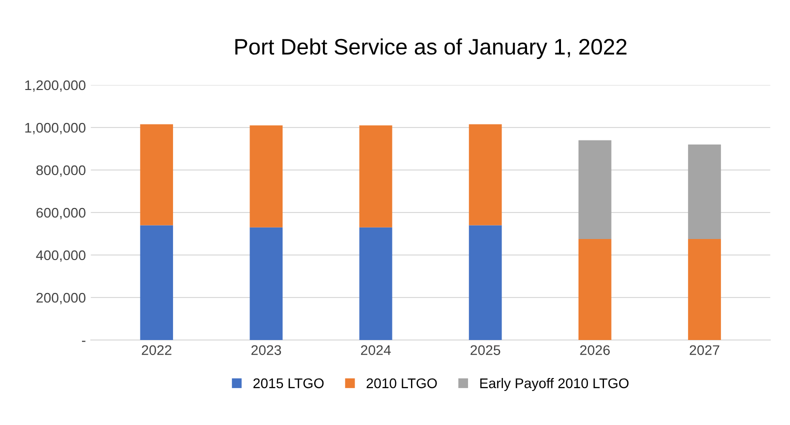 This screenshot has width=790, height=425. What do you see at coordinates (595, 350) in the screenshot?
I see `x-tick-label: 2026` at bounding box center [595, 350].